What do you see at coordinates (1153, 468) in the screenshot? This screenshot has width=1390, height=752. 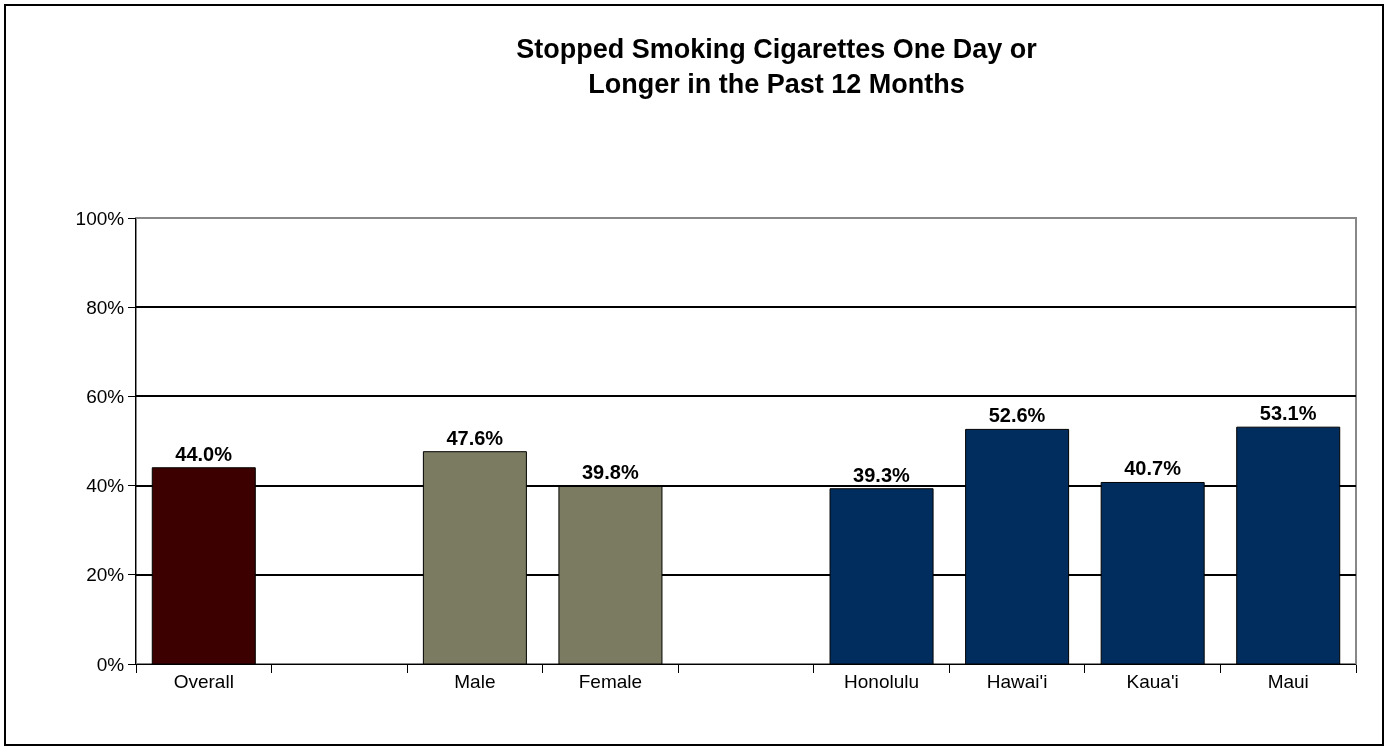 I see `data-label: 40.7%` at bounding box center [1153, 468].